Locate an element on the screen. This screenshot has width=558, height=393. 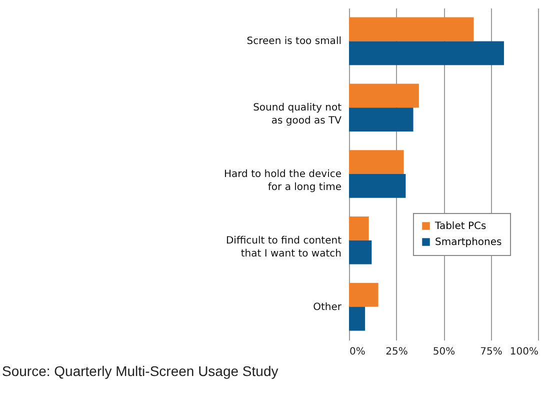
y-tick-label: Difficult to find content that I want to watch is located at coordinates (284, 247).